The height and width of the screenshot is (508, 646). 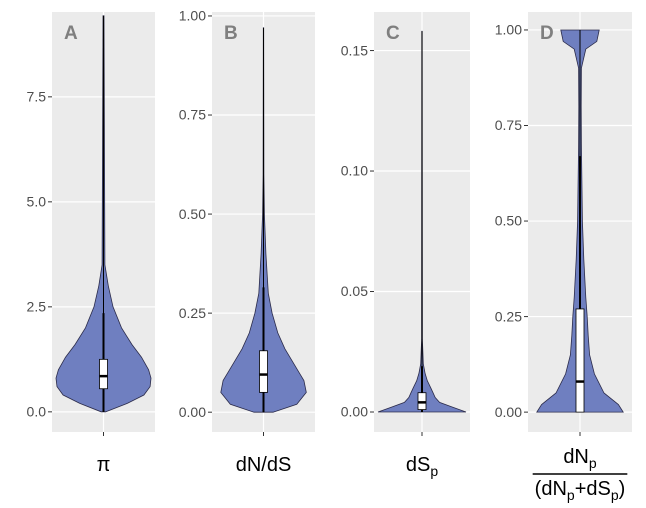 What do you see at coordinates (418, 465) in the screenshot?
I see `label-text: dS` at bounding box center [418, 465].